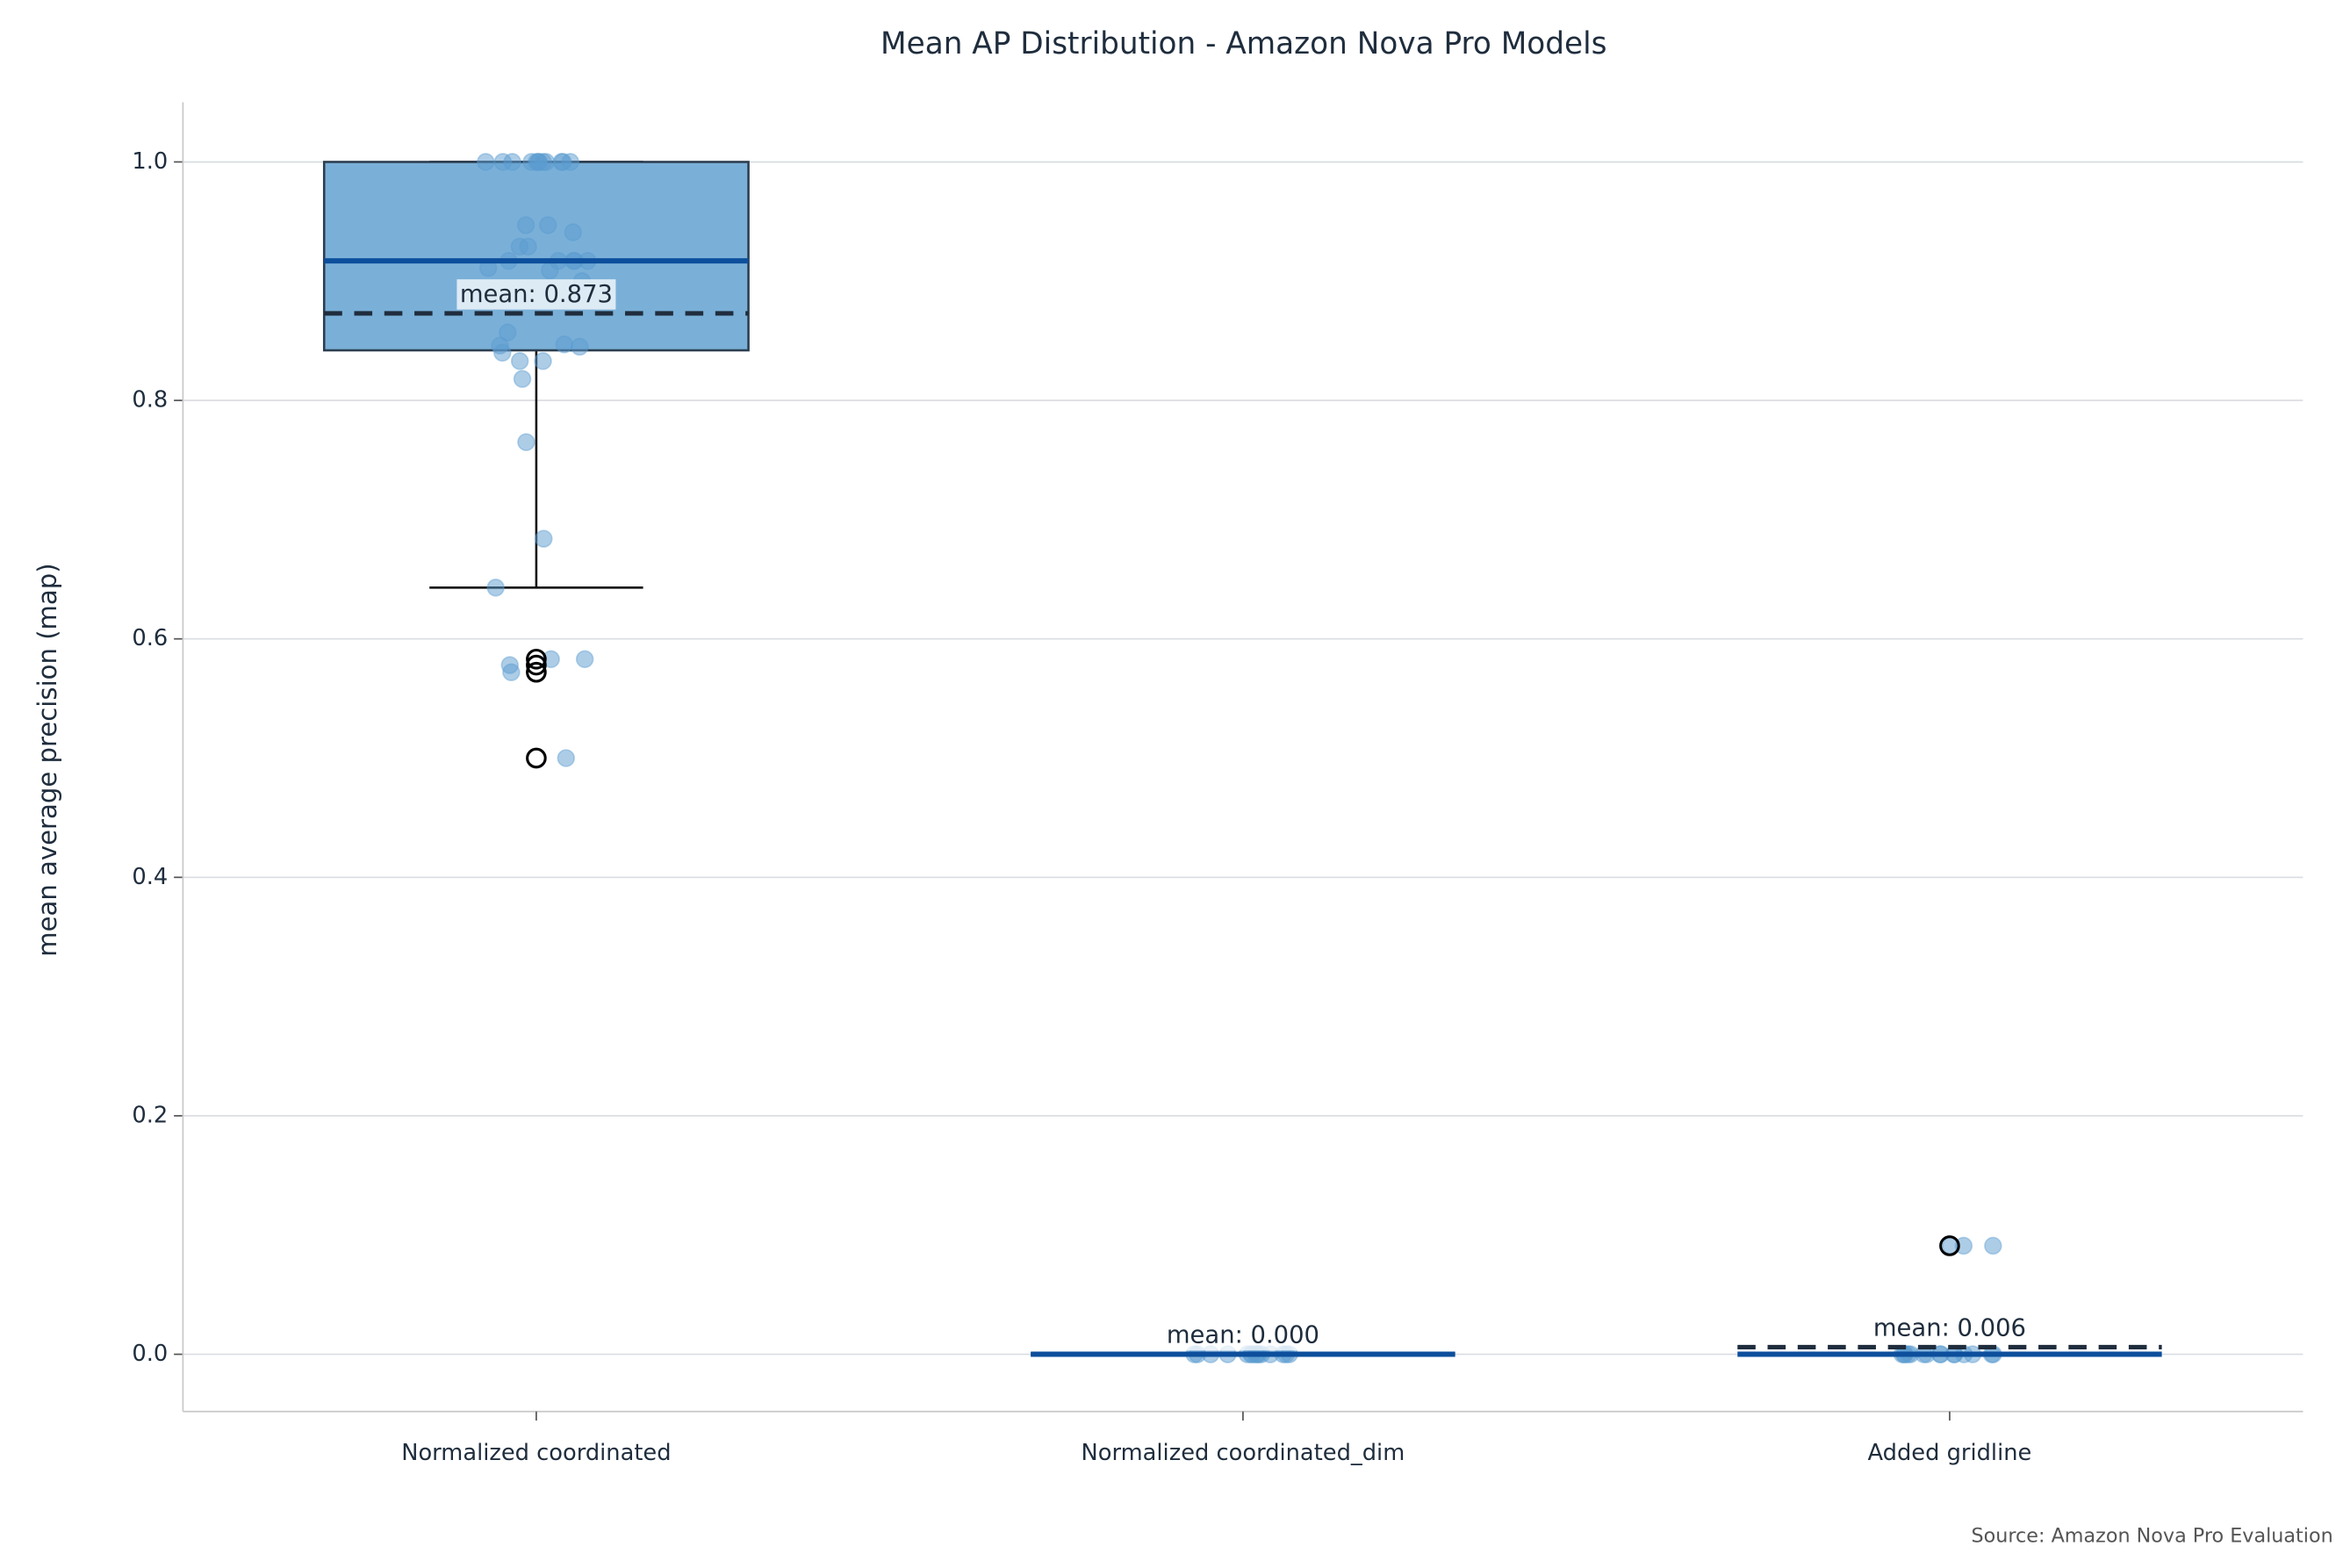  Describe the element at coordinates (150, 877) in the screenshot. I see `y-tick-label: 0.4` at that location.